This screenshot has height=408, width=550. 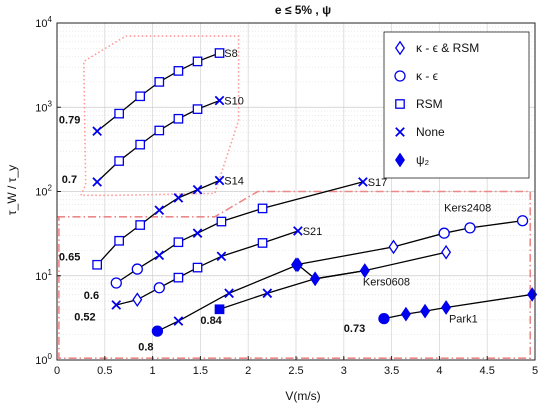 I want to click on y-tick-label: 10⁴, so click(x=43, y=22).